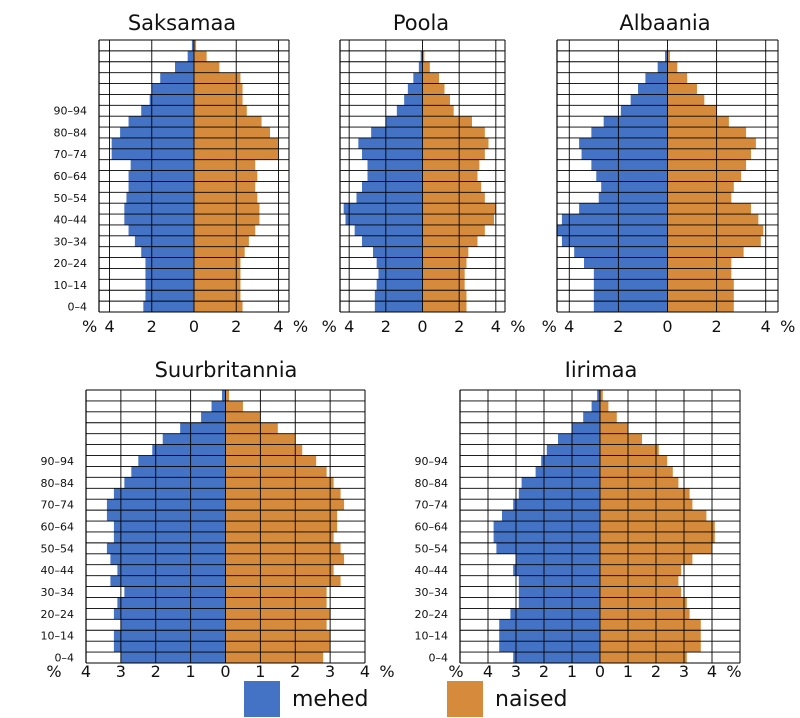 The height and width of the screenshot is (718, 800). What do you see at coordinates (664, 23) in the screenshot?
I see `chart-title: Albaania` at bounding box center [664, 23].